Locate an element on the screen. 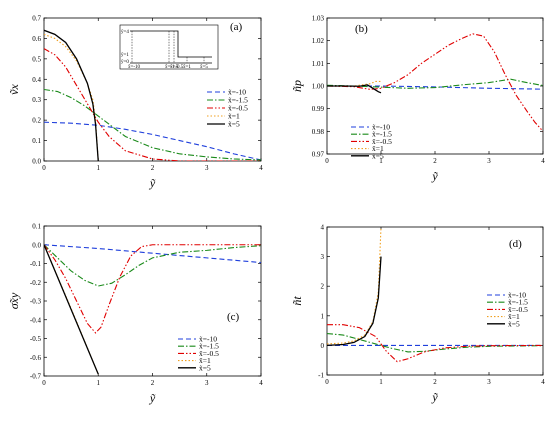 The image size is (550, 435). y-tick-label: 0.99 is located at coordinates (318, 109).